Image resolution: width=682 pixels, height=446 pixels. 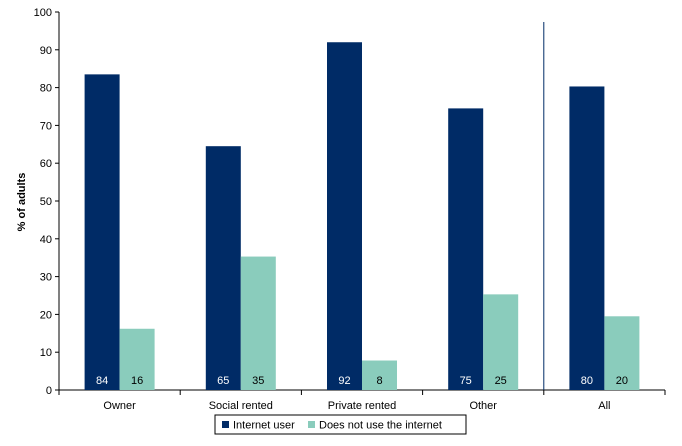 I want to click on category-labels: Owner Social rented Private rented Other All, so click(x=356, y=406).